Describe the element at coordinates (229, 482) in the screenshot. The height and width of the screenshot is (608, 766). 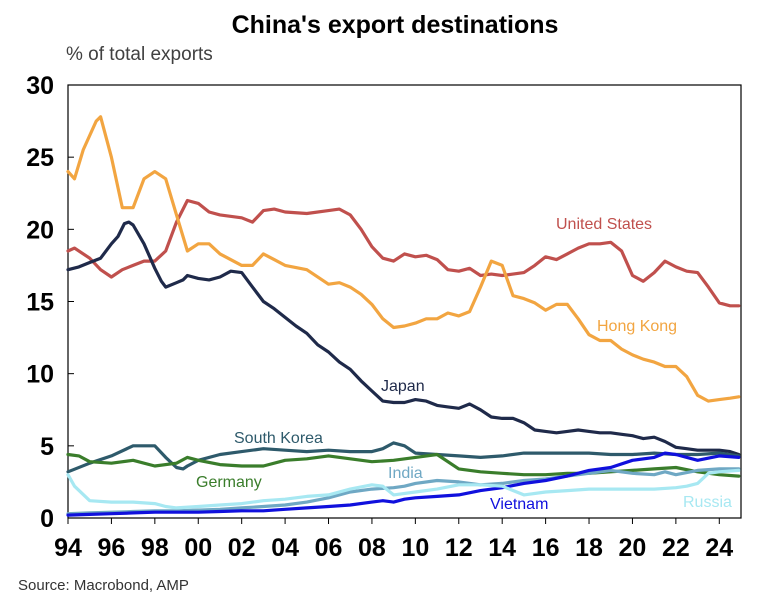
I see `series-label-germany: Germany` at that location.